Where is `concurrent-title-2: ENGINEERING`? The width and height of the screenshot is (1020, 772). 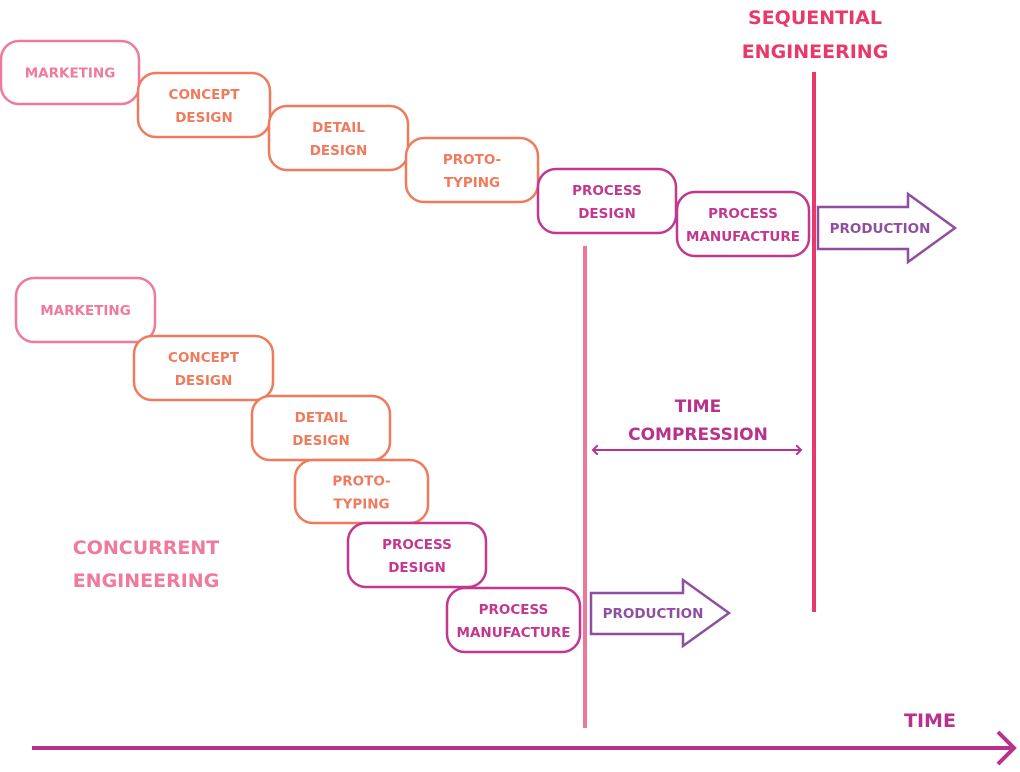
concurrent-title-2: ENGINEERING is located at coordinates (146, 581).